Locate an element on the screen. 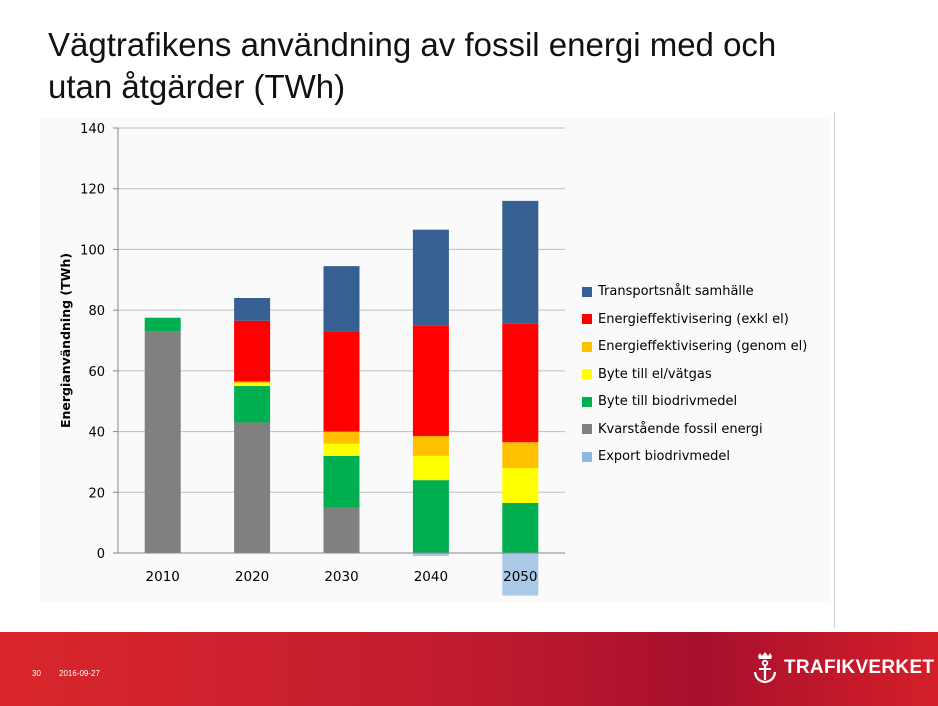  x-tick-label: 2050 is located at coordinates (520, 577).